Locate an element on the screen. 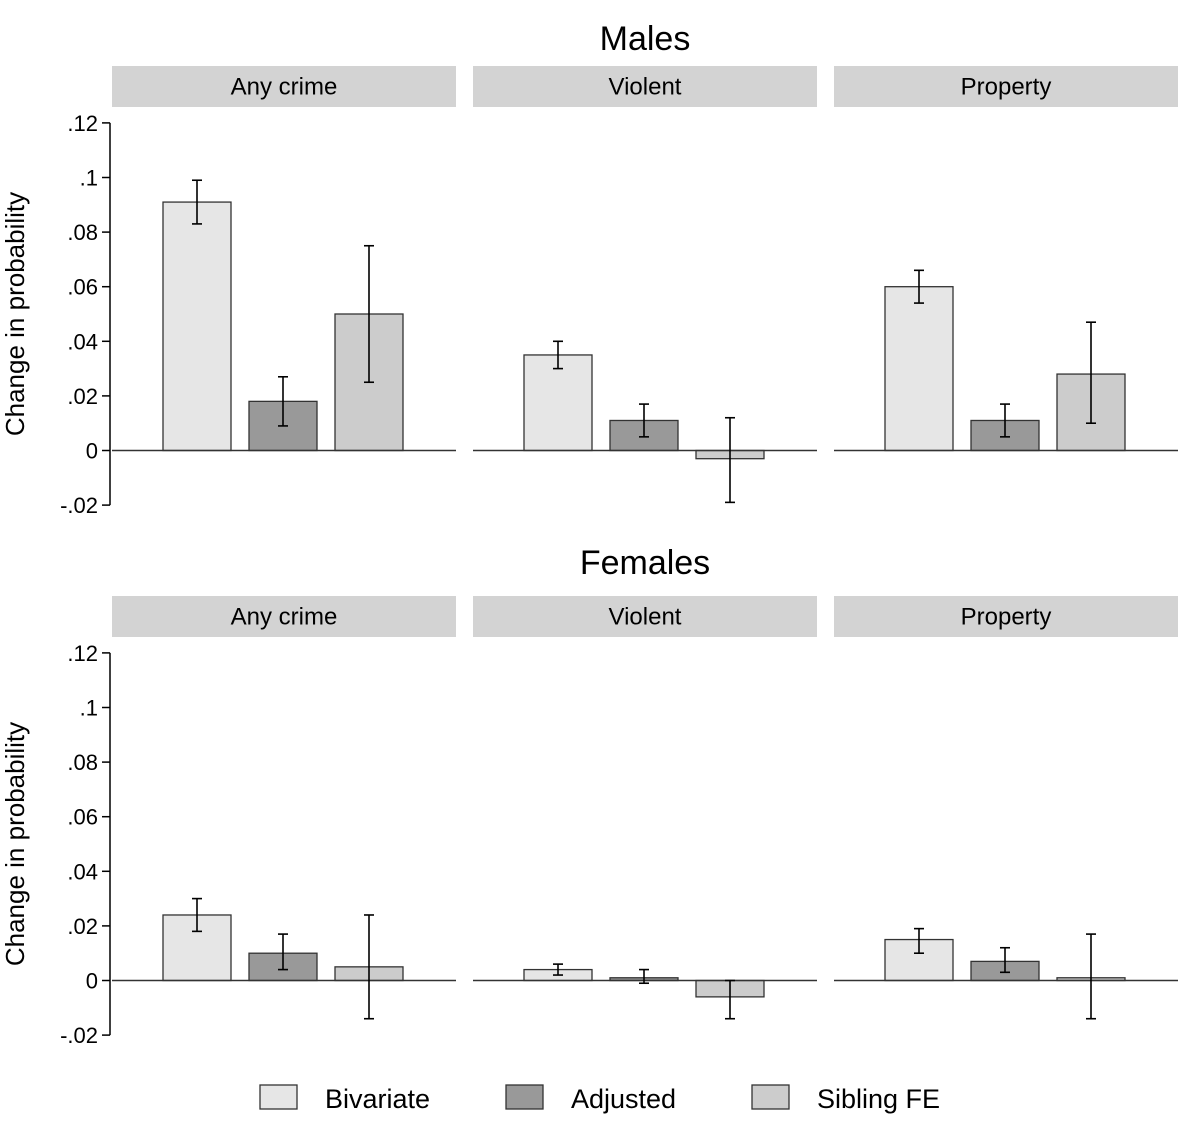 Image resolution: width=1179 pixels, height=1130 pixels. legend-label: Bivariate is located at coordinates (377, 1099).